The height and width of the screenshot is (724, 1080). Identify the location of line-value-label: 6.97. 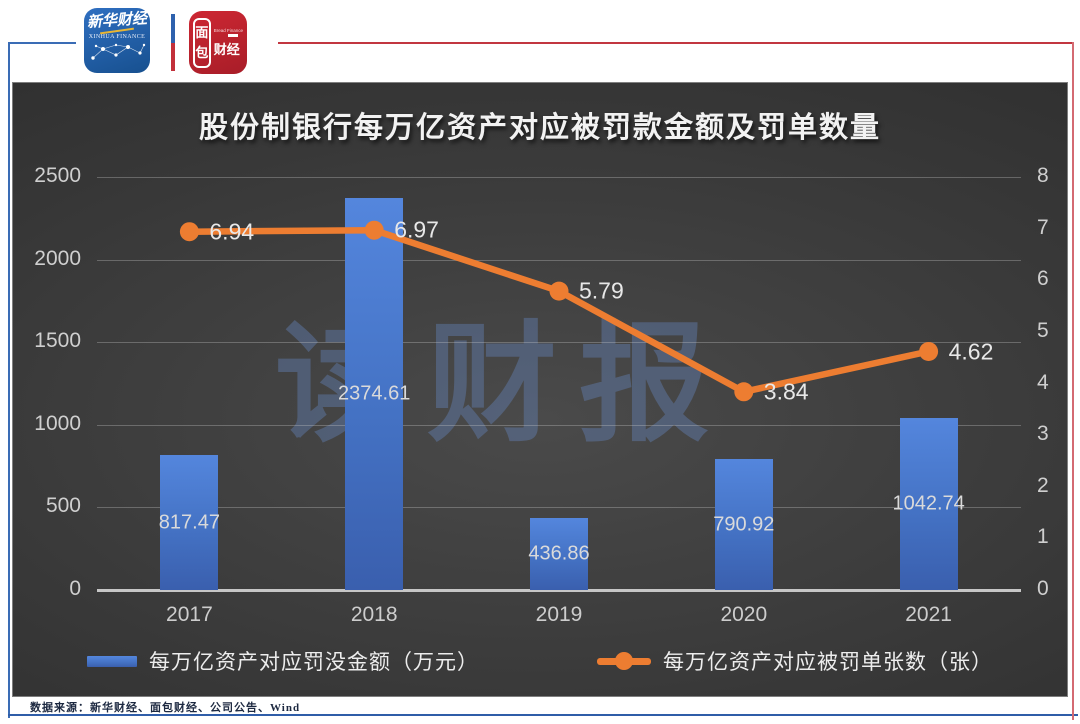
(416, 229).